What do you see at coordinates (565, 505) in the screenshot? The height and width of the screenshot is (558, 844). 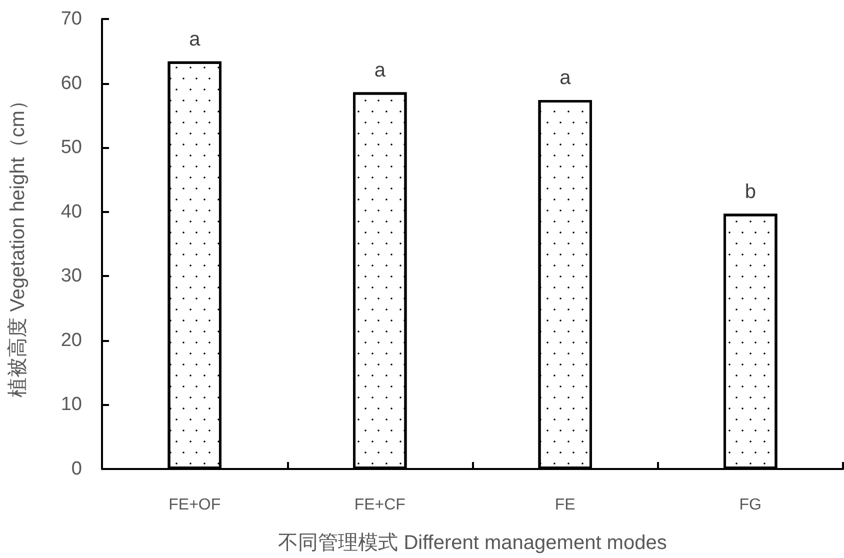 I see `x-tick-label: FE` at bounding box center [565, 505].